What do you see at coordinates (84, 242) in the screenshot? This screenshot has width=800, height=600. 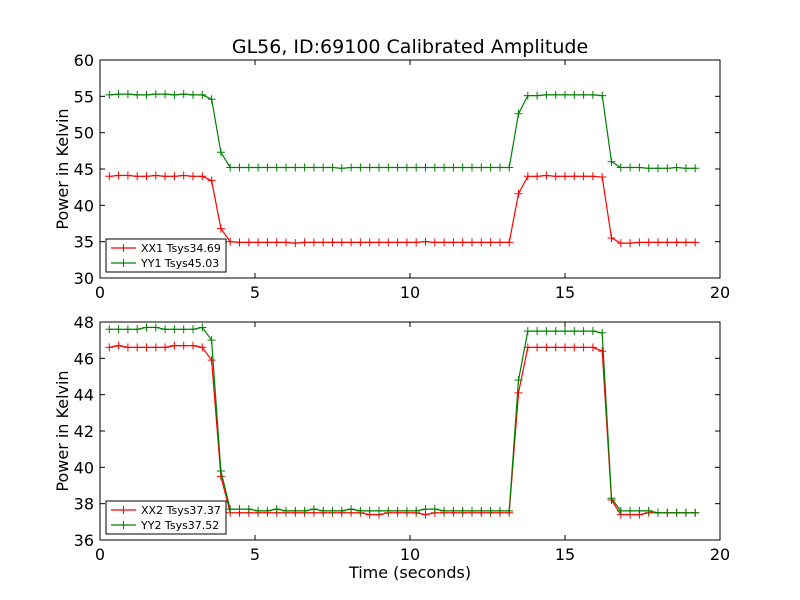 I see `y-tick-label: 35` at bounding box center [84, 242].